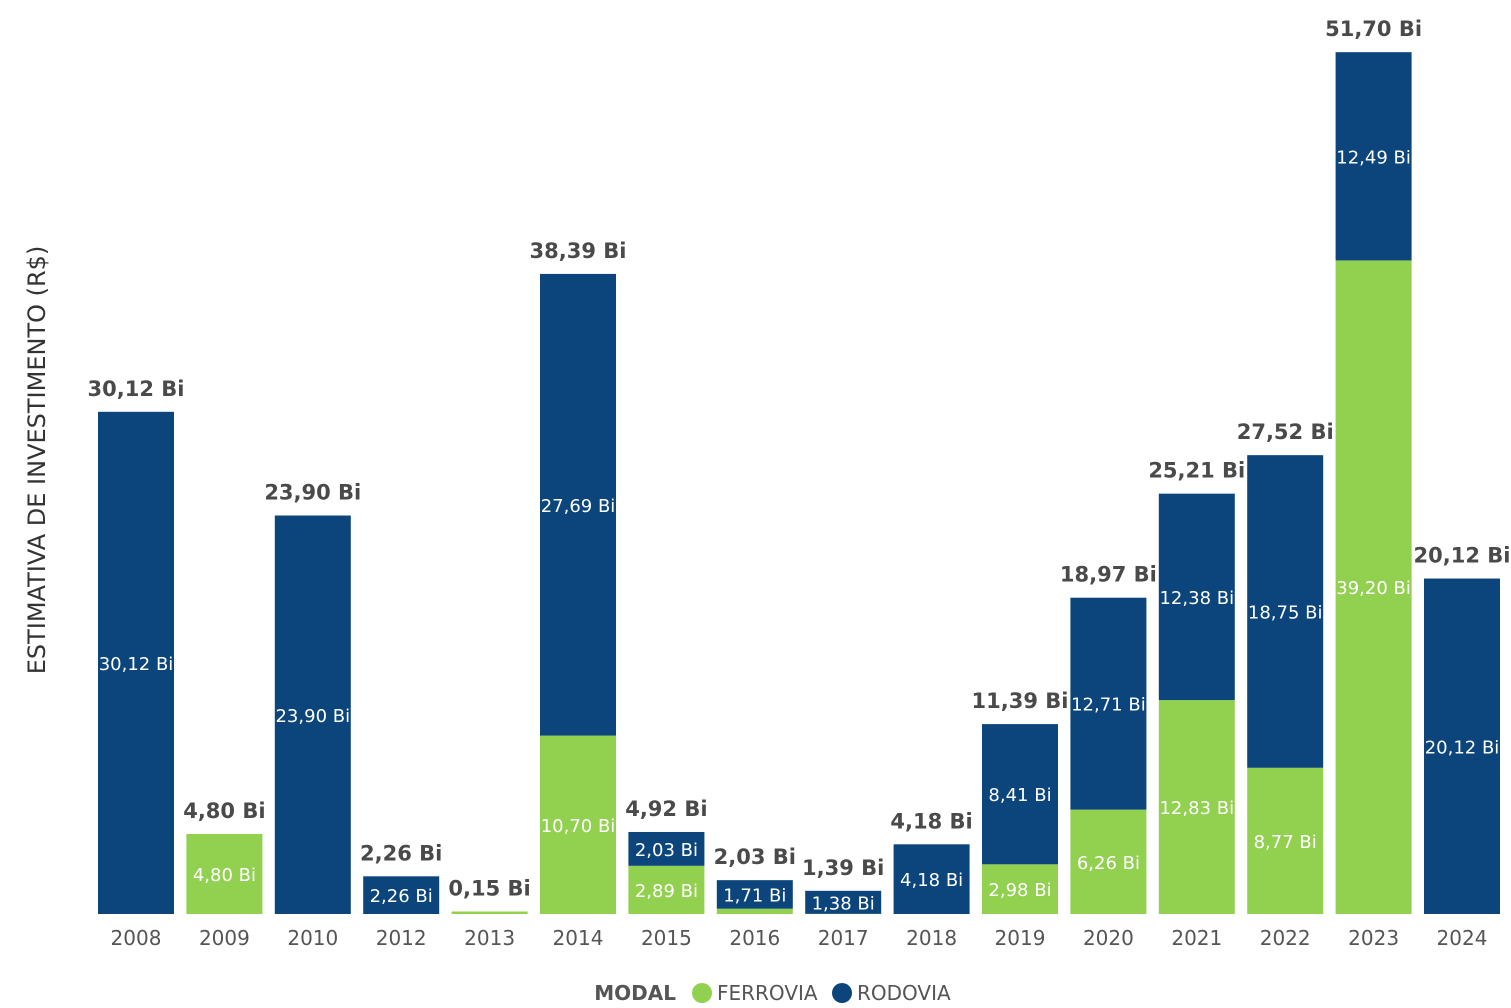  I want to click on legend-swatch-rodovia, so click(842, 993).